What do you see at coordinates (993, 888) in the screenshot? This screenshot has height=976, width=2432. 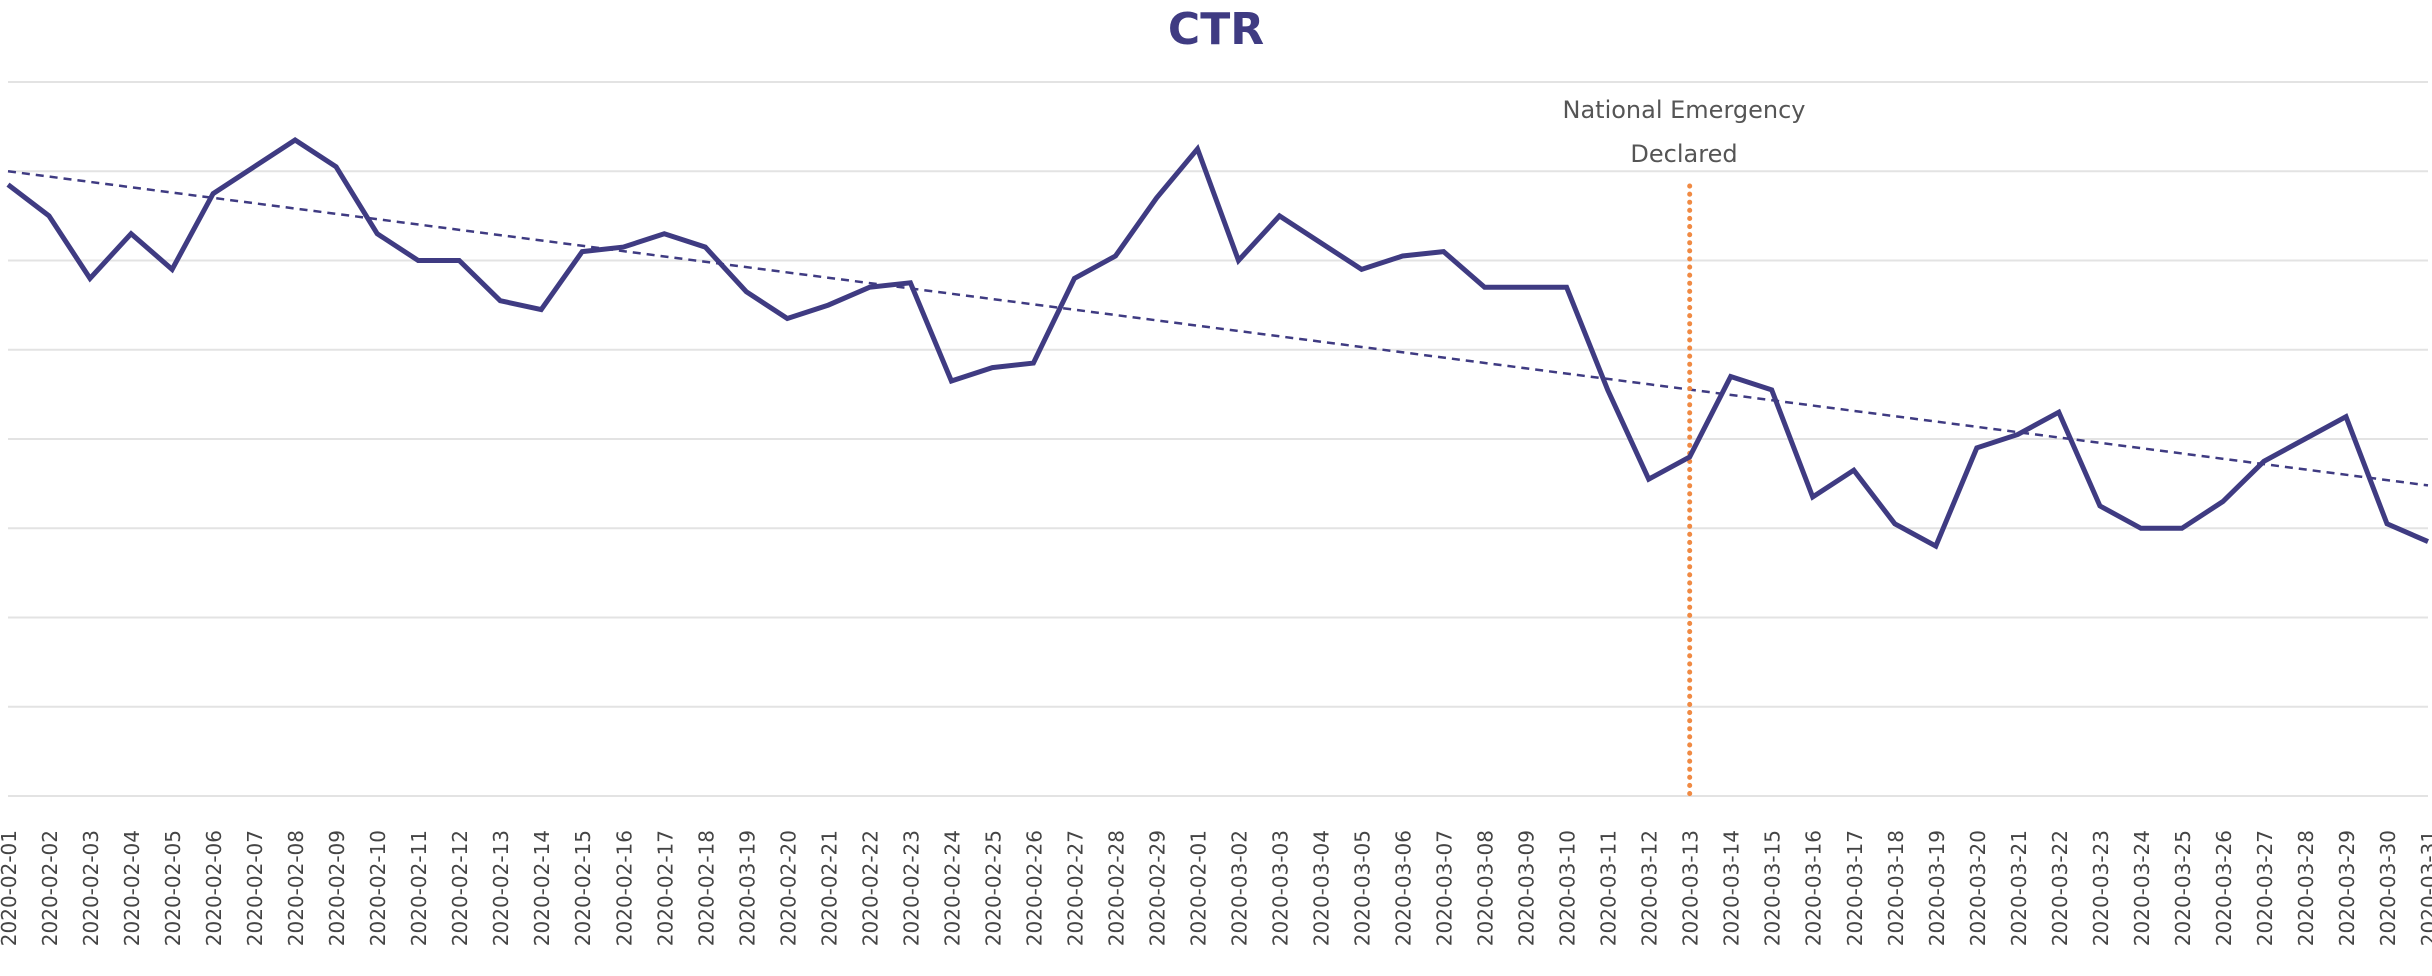 I see `x-tick-label: 2020-02-25` at bounding box center [993, 888].